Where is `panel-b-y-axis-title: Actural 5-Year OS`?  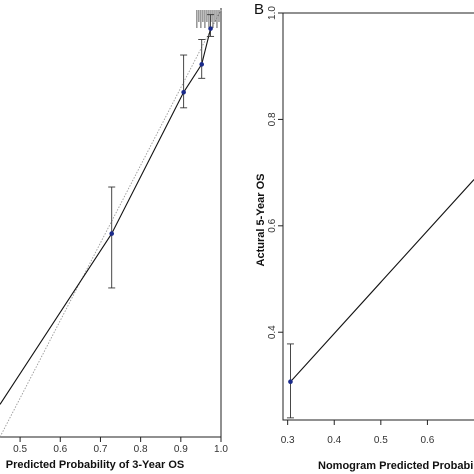 panel-b-y-axis-title: Actural 5-Year OS is located at coordinates (261, 220).